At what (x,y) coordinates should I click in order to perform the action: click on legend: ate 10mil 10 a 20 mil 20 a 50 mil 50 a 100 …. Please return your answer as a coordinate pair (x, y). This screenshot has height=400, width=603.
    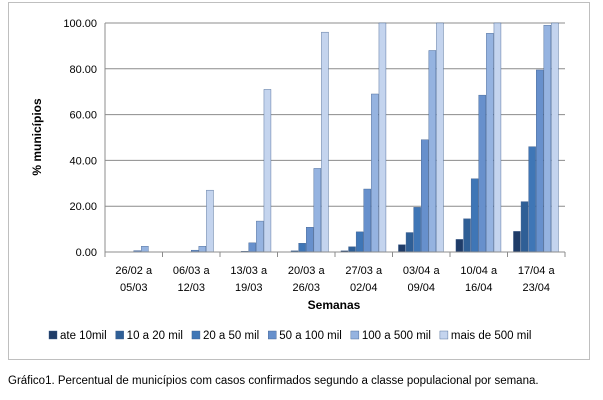
    Looking at the image, I should click on (290, 336).